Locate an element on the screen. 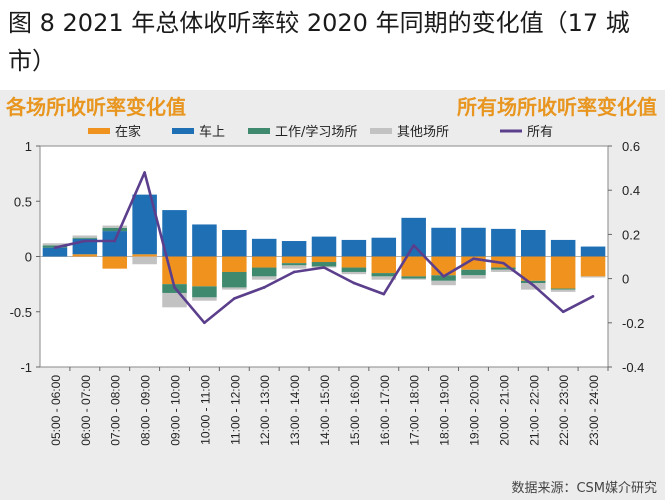 Image resolution: width=665 pixels, height=500 pixels. x-tick-label: 18:00 - 19:00 is located at coordinates (445, 410).